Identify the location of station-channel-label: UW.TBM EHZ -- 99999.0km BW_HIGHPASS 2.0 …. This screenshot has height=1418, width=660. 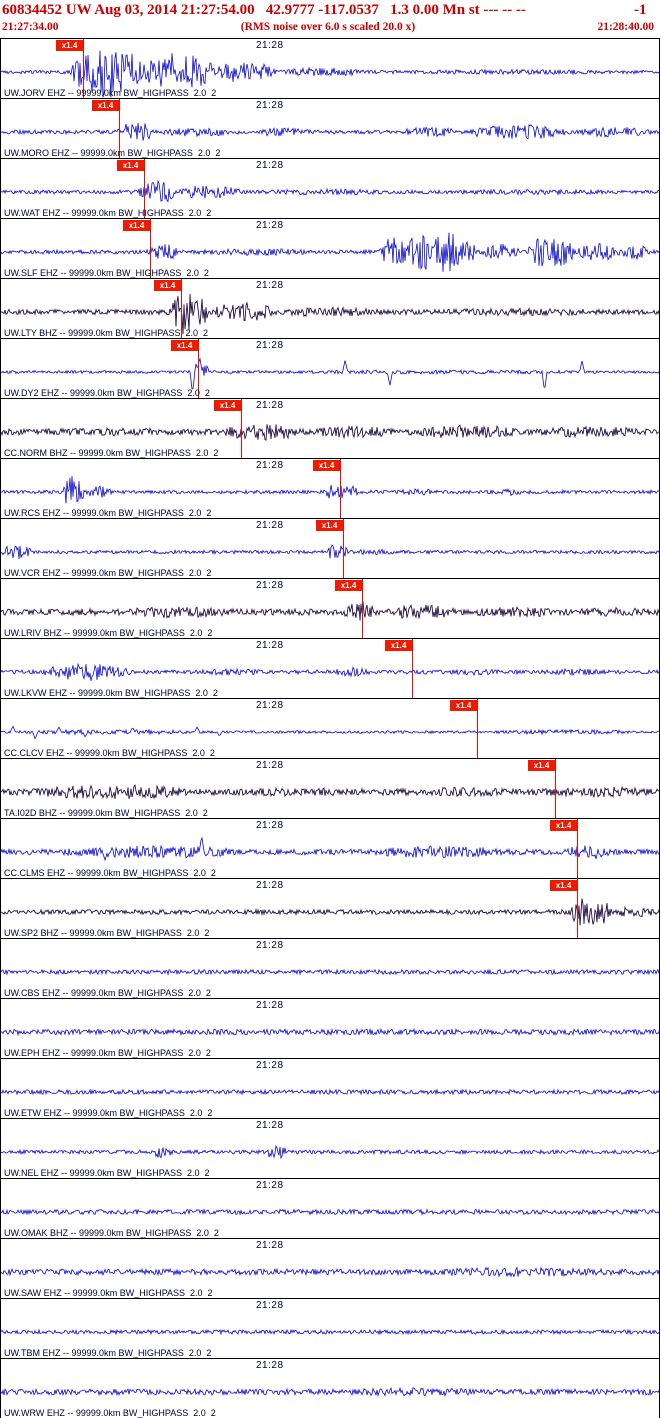
(108, 1353).